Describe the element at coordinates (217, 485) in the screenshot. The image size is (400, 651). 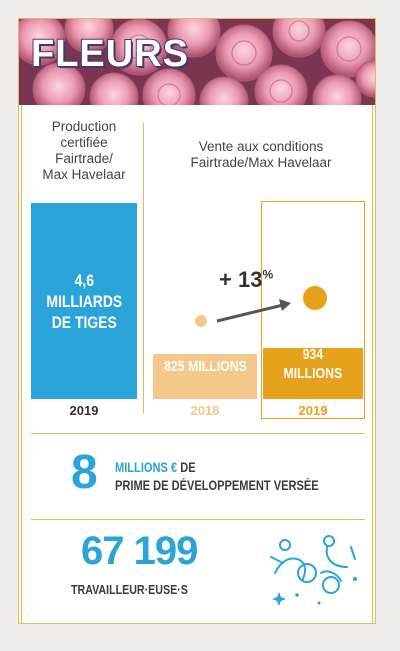
I see `prime-description: PRIME DE DÉVELOPPEMENT VERSÉE` at that location.